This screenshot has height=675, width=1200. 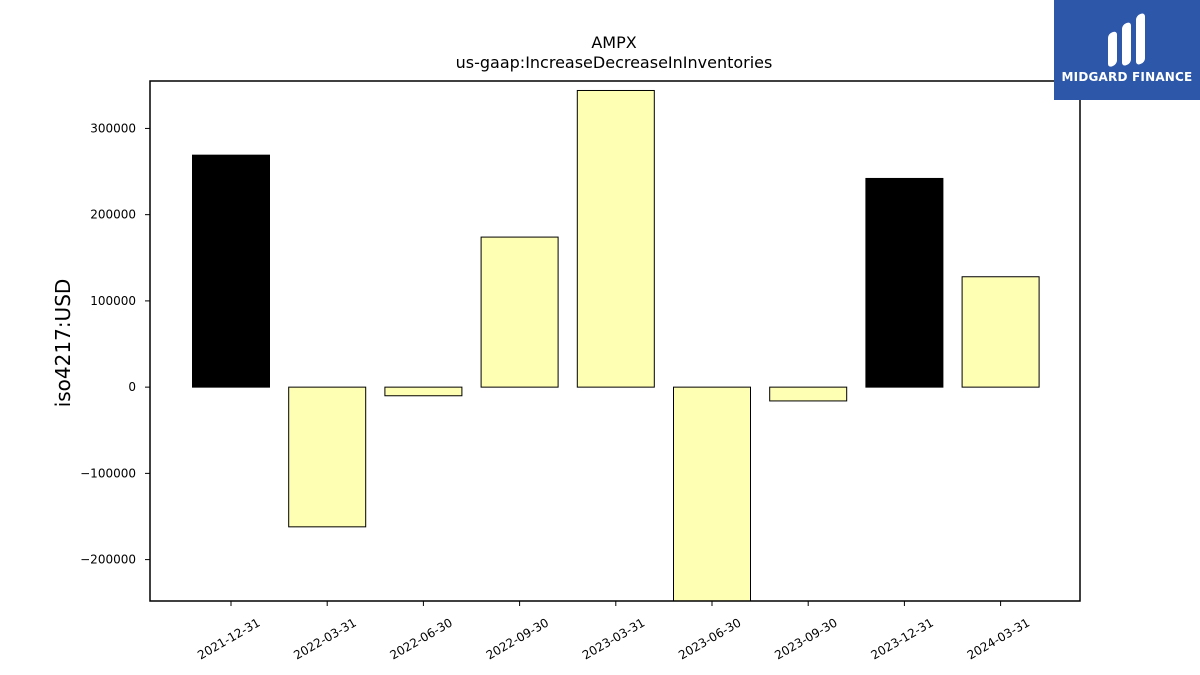 I want to click on chart-subtitle: us-gaap:IncreaseDecreaseInInventories, so click(x=614, y=62).